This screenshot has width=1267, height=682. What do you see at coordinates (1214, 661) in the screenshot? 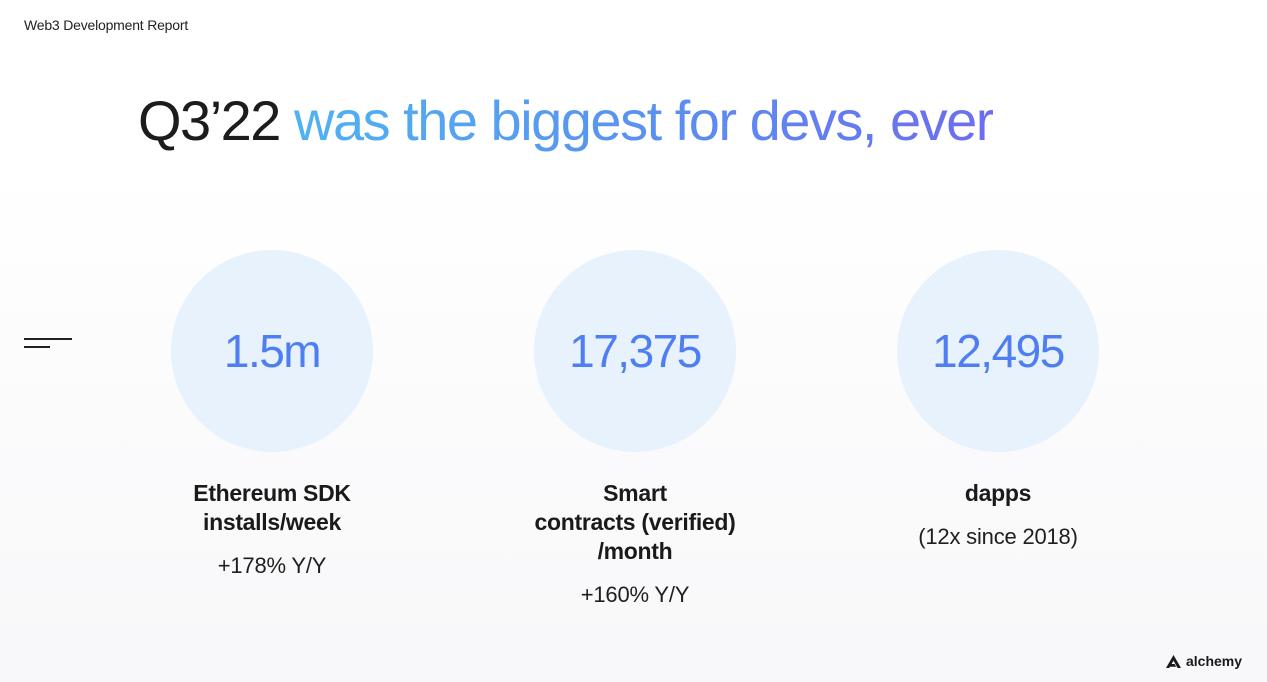
I see `brand-name: alchemy` at bounding box center [1214, 661].